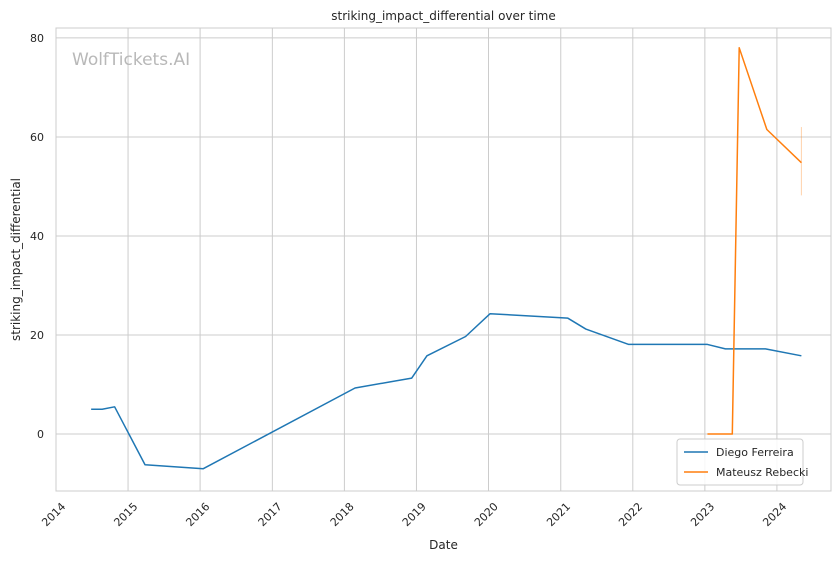 Image resolution: width=840 pixels, height=561 pixels. Describe the element at coordinates (443, 545) in the screenshot. I see `x-axis-label: Date` at that location.